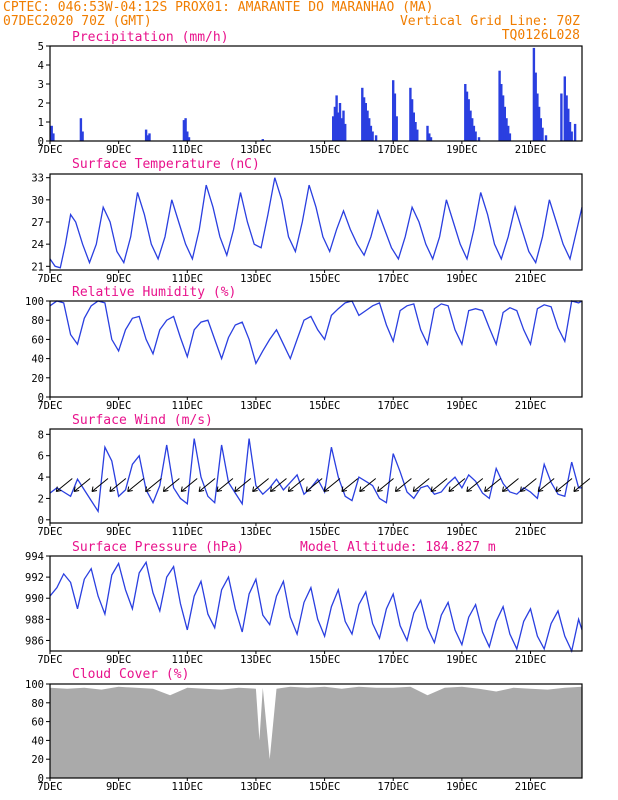 The height and width of the screenshot is (800, 618). What do you see at coordinates (41, 85) in the screenshot?
I see `y-tick-label: 3` at bounding box center [41, 85].